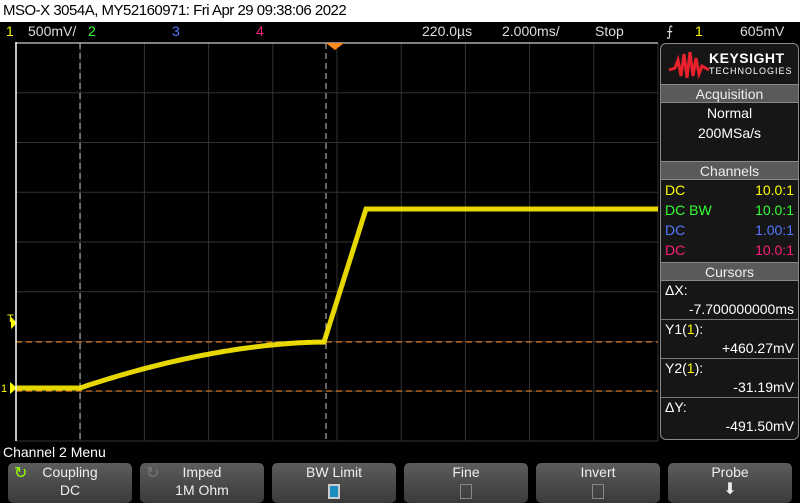 Image resolution: width=800 pixels, height=503 pixels. Describe the element at coordinates (334, 472) in the screenshot. I see `softkey-label: BW Limit` at that location.